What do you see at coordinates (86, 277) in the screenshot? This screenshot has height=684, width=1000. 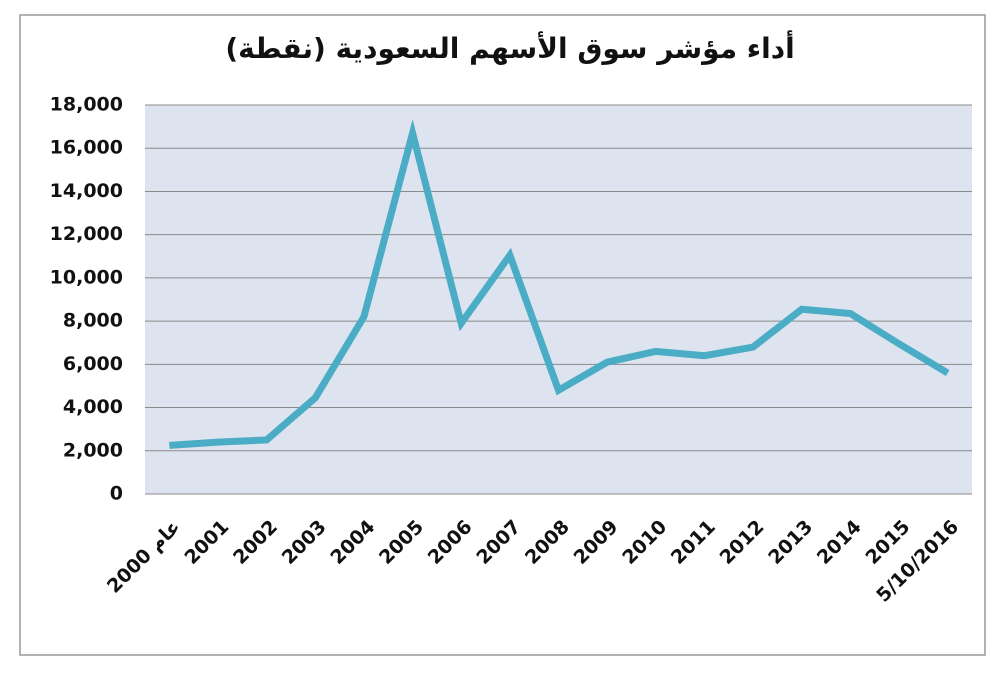 I see `y-tick-label: 10,000` at bounding box center [86, 277].